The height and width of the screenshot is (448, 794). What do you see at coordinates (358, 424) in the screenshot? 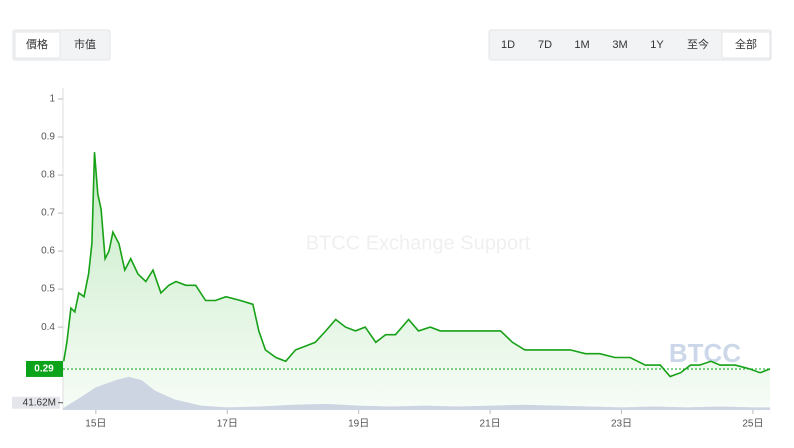
I see `x-tick-label: 19日` at bounding box center [358, 424].